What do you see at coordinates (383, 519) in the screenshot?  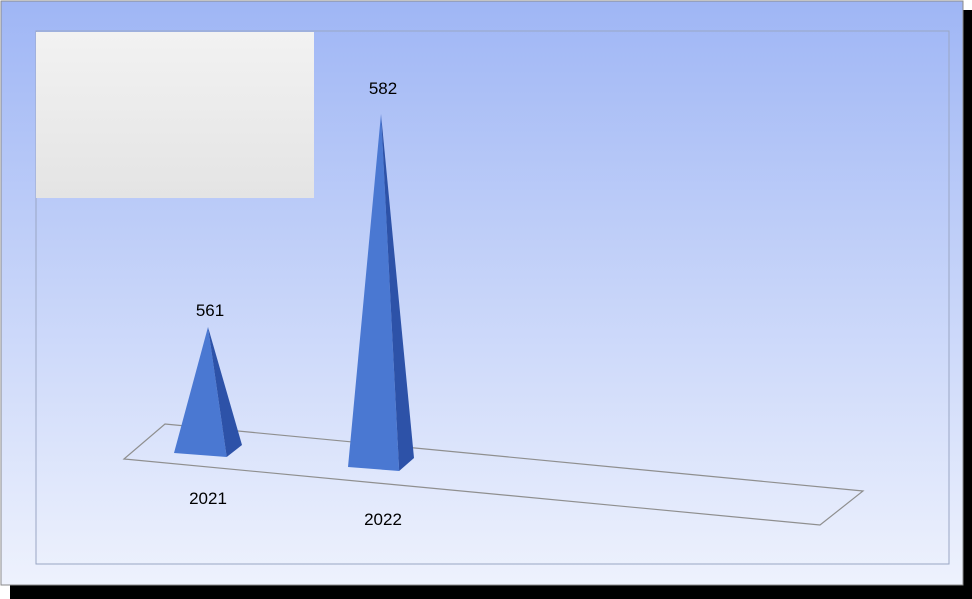 I see `x-tick-label-2022: 2022` at bounding box center [383, 519].